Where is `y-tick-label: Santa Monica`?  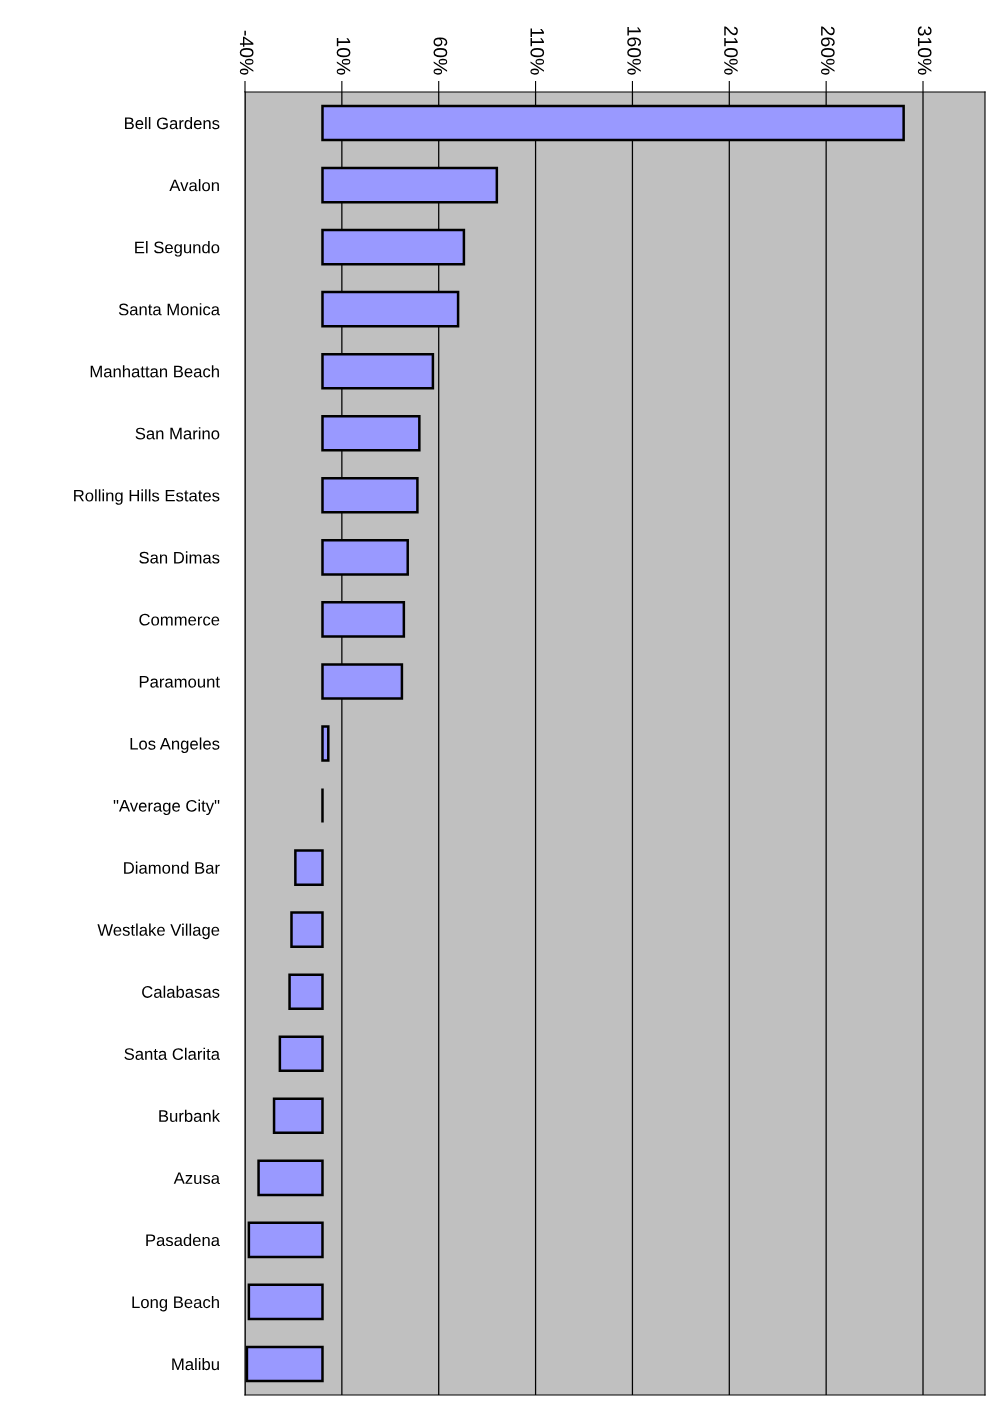 y-tick-label: Santa Monica is located at coordinates (169, 309).